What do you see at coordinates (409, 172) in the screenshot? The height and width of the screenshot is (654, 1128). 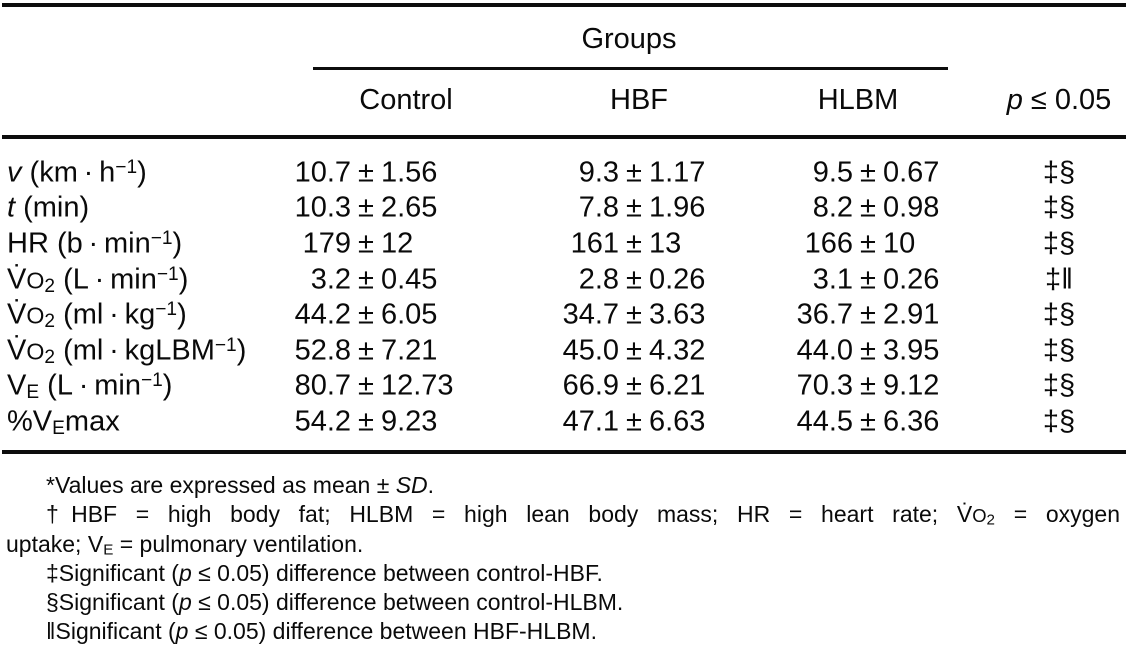 I see `sd-value: 1.56` at bounding box center [409, 172].